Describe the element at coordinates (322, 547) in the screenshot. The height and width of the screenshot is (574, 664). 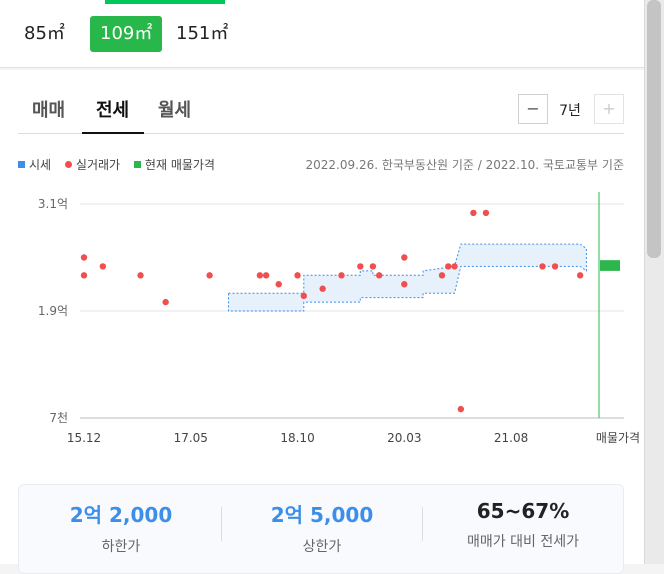
I see `upper-price-label: 상한가` at that location.